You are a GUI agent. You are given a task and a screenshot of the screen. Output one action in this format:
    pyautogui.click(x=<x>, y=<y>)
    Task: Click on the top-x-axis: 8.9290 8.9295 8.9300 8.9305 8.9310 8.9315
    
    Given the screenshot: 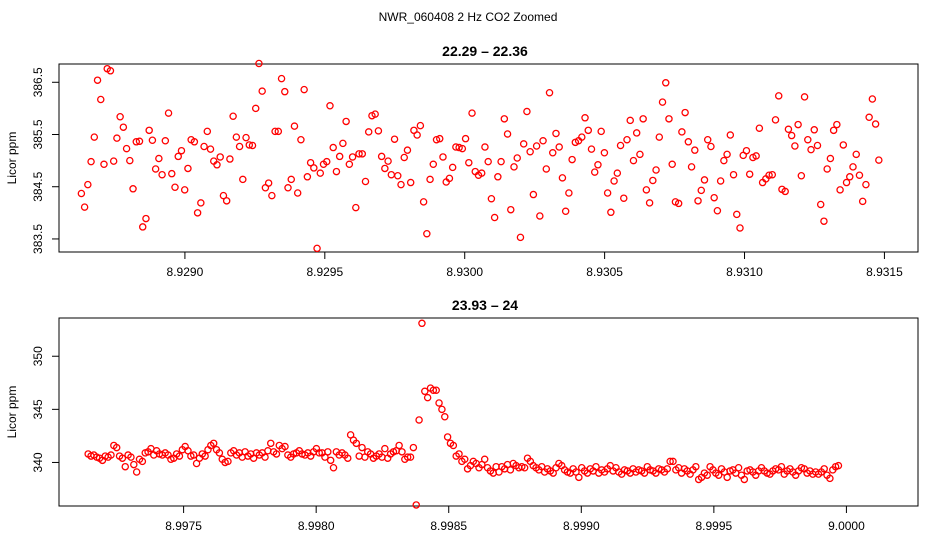 What is the action you would take?
    pyautogui.click(x=535, y=265)
    